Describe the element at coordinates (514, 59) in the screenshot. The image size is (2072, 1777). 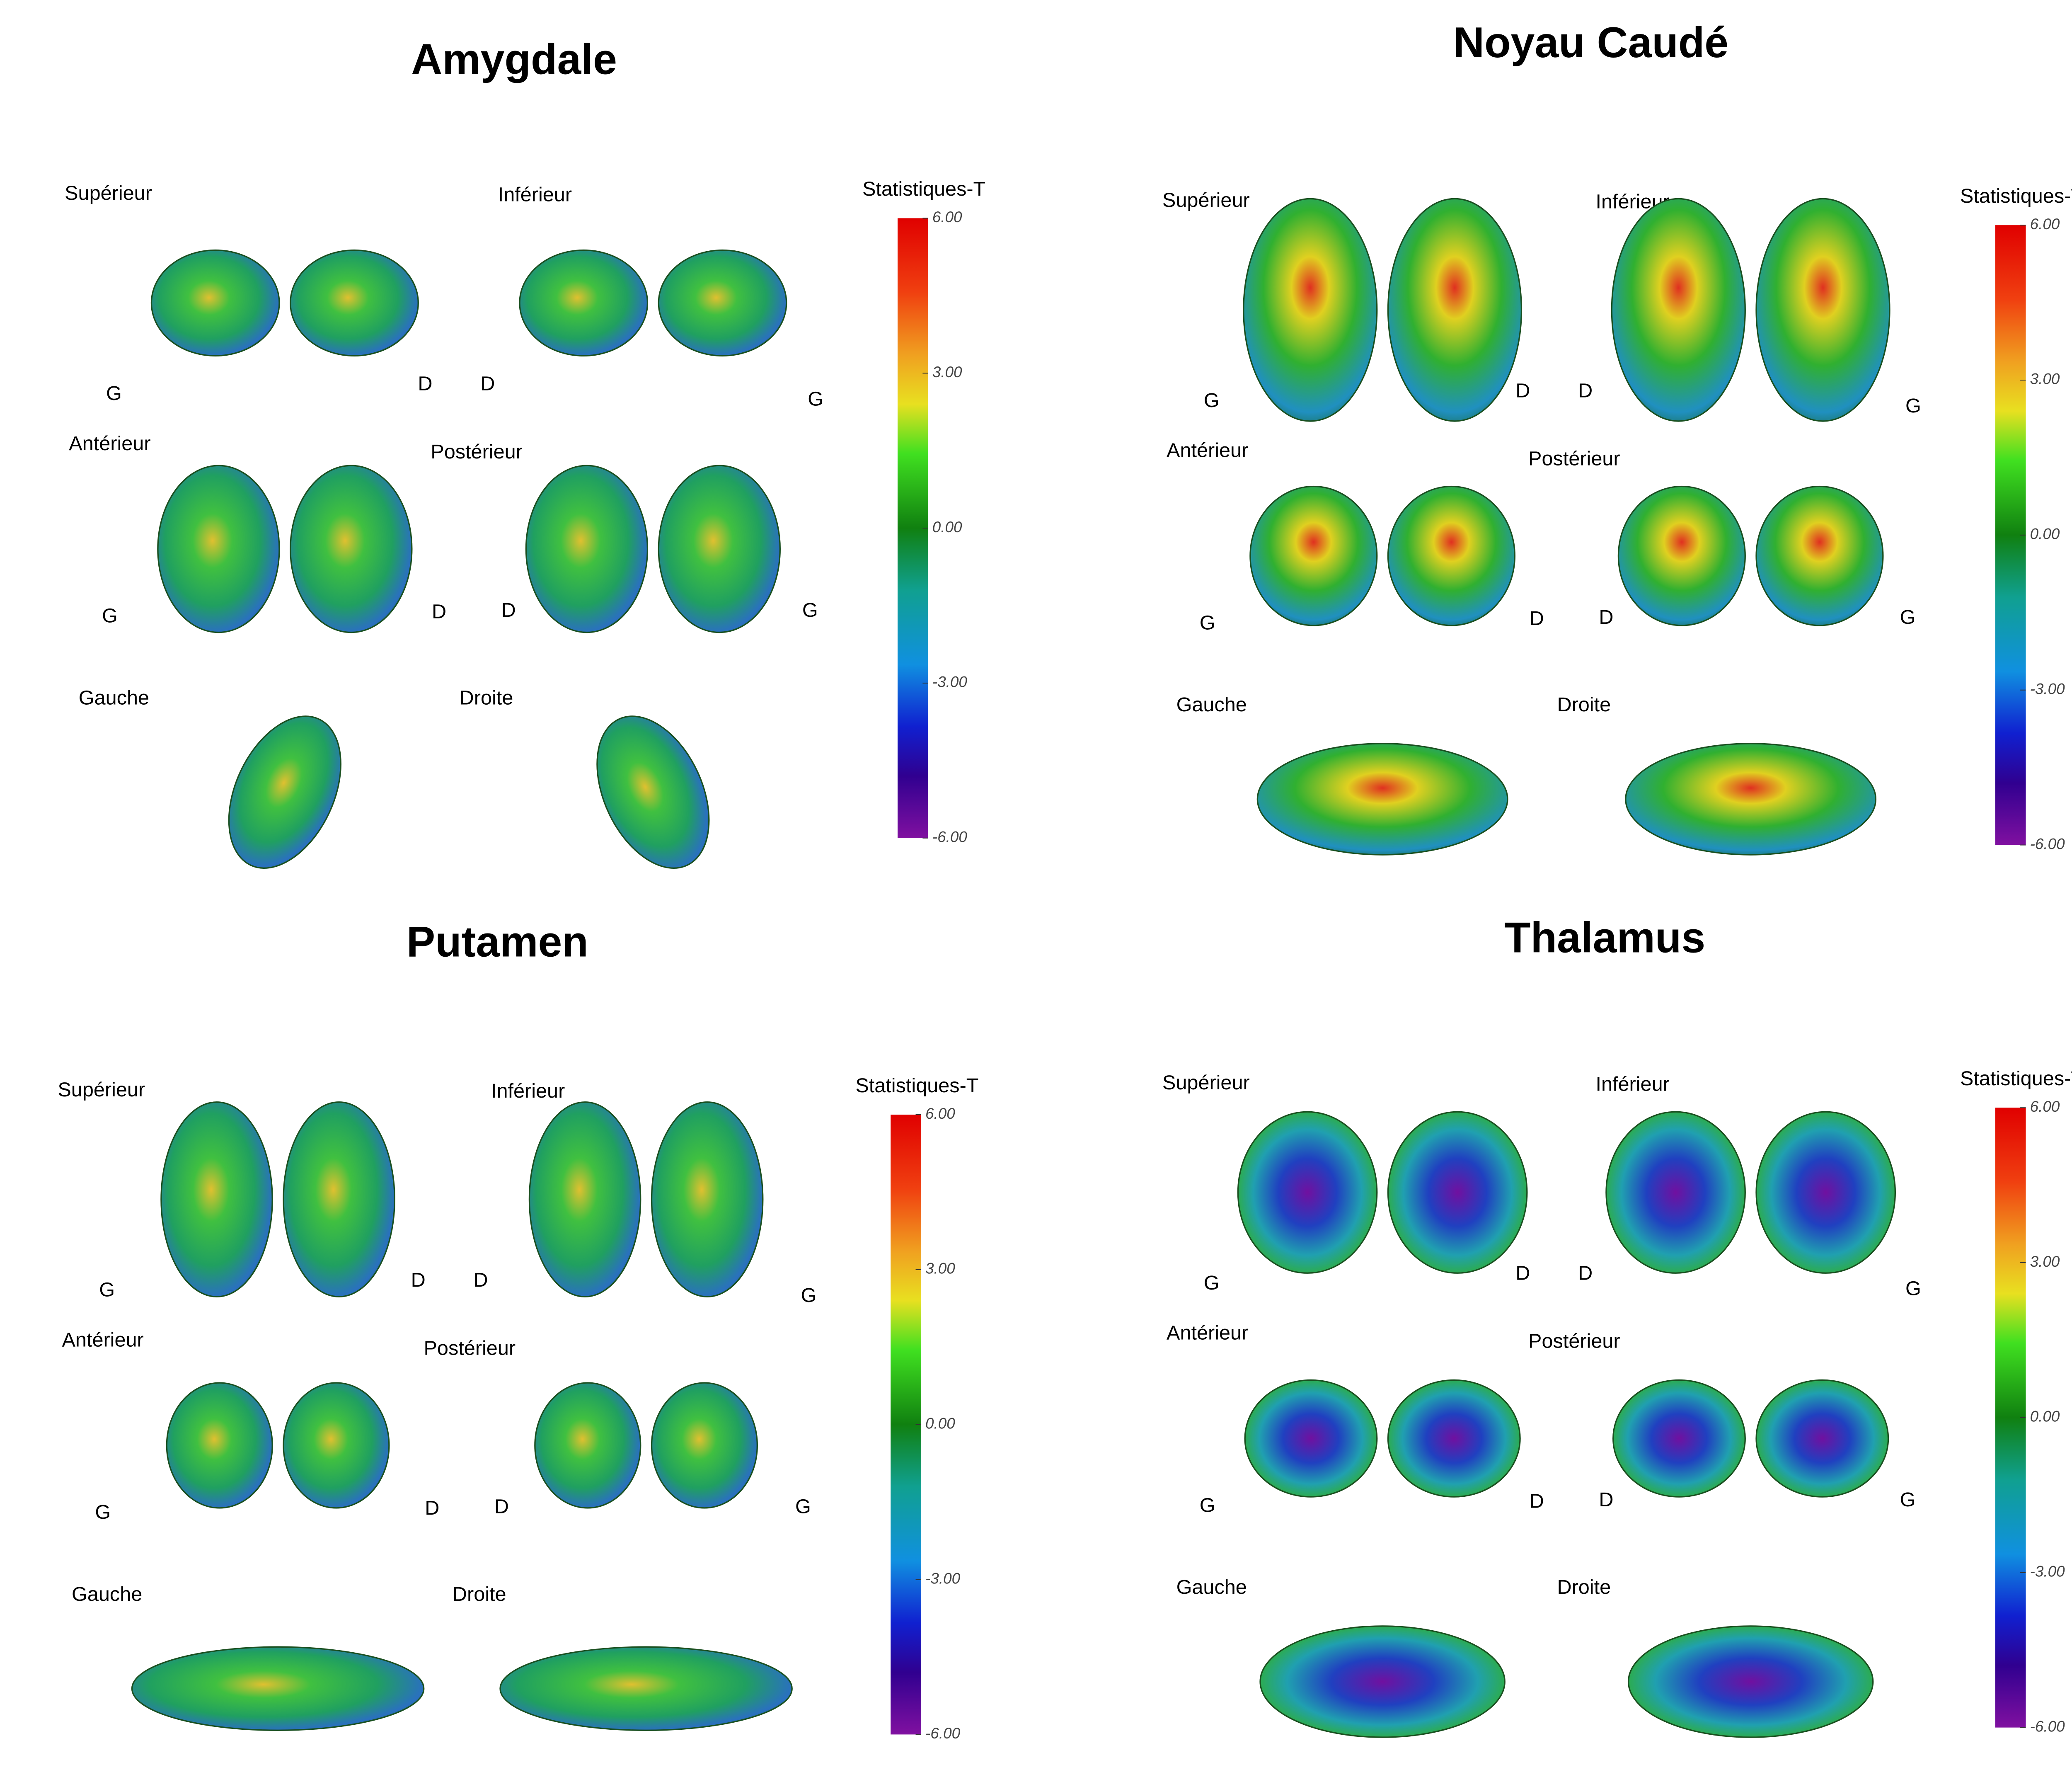
I see `panel-title: Amygdale` at that location.